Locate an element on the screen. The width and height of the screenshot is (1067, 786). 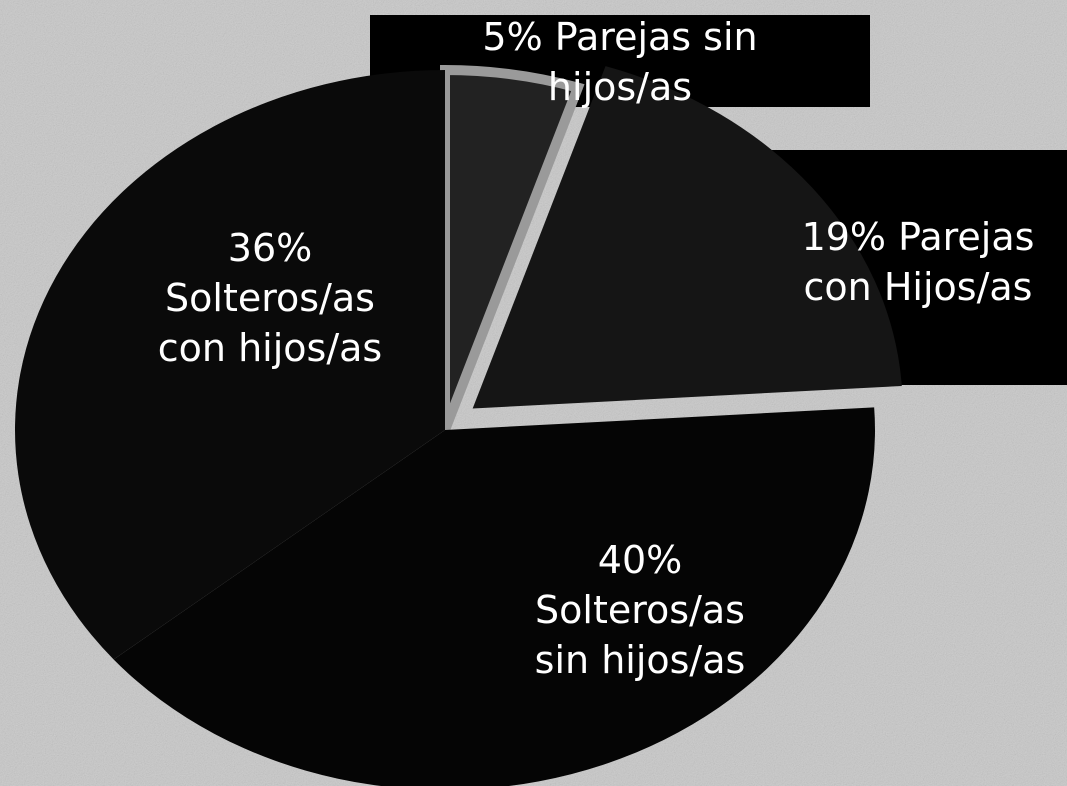
category-label: Solteros/as con hijos/as is located at coordinates (270, 323).